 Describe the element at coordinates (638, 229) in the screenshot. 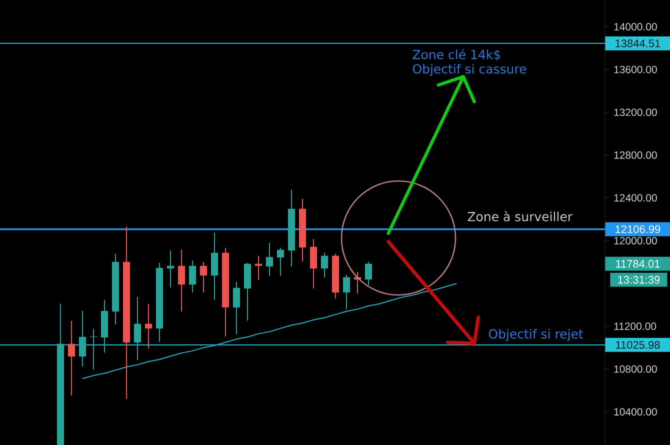

I see `ref-line-label: 12106.99` at that location.